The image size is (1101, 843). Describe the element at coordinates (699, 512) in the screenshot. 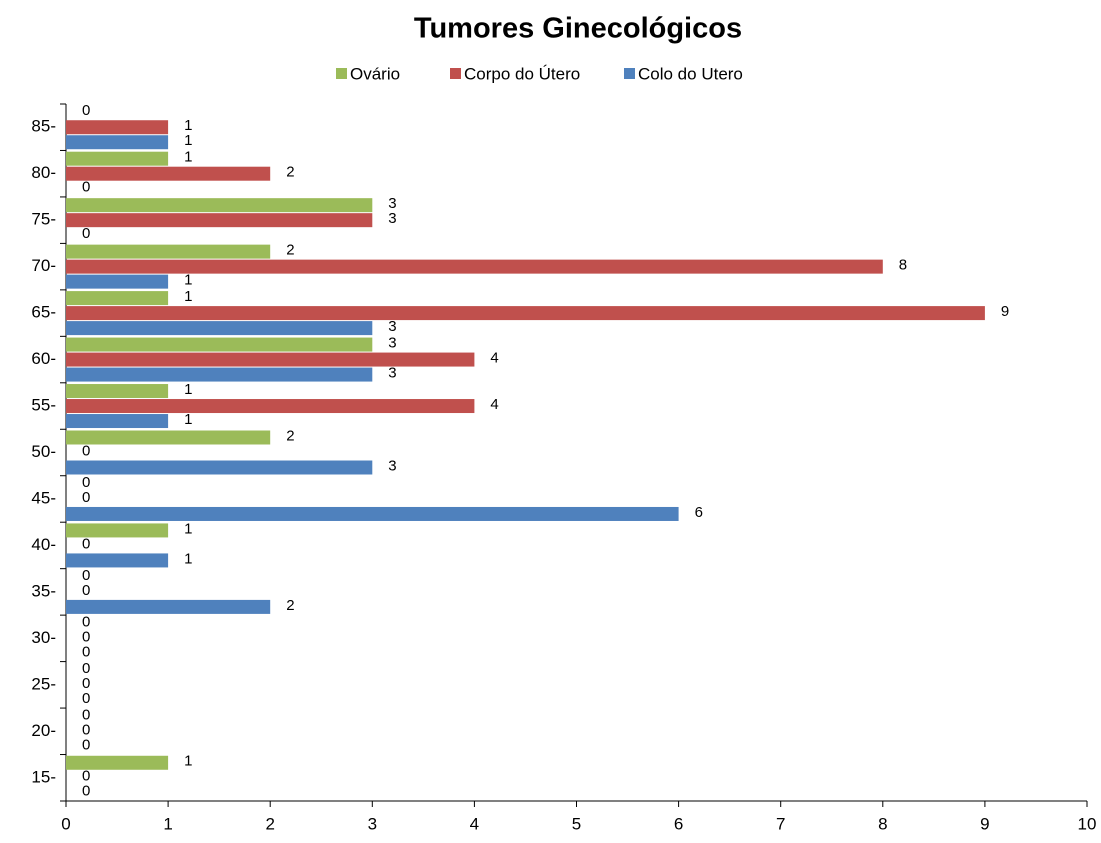

I see `data-label: 6` at that location.